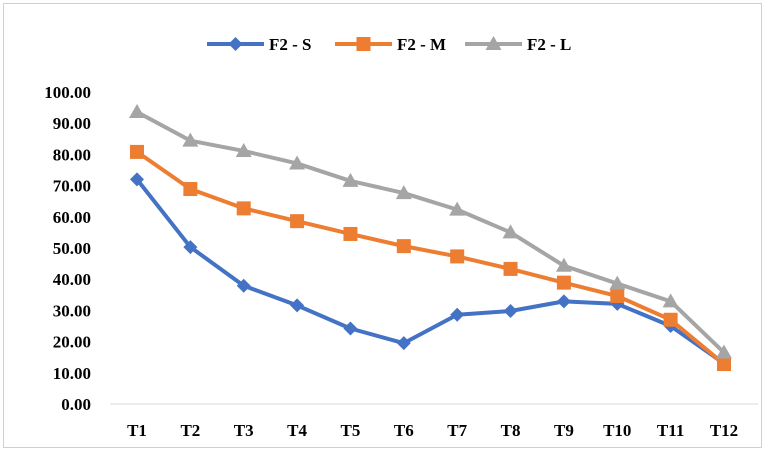 This screenshot has width=769, height=452. I want to click on y-tick-label: 60.00, so click(72, 217).